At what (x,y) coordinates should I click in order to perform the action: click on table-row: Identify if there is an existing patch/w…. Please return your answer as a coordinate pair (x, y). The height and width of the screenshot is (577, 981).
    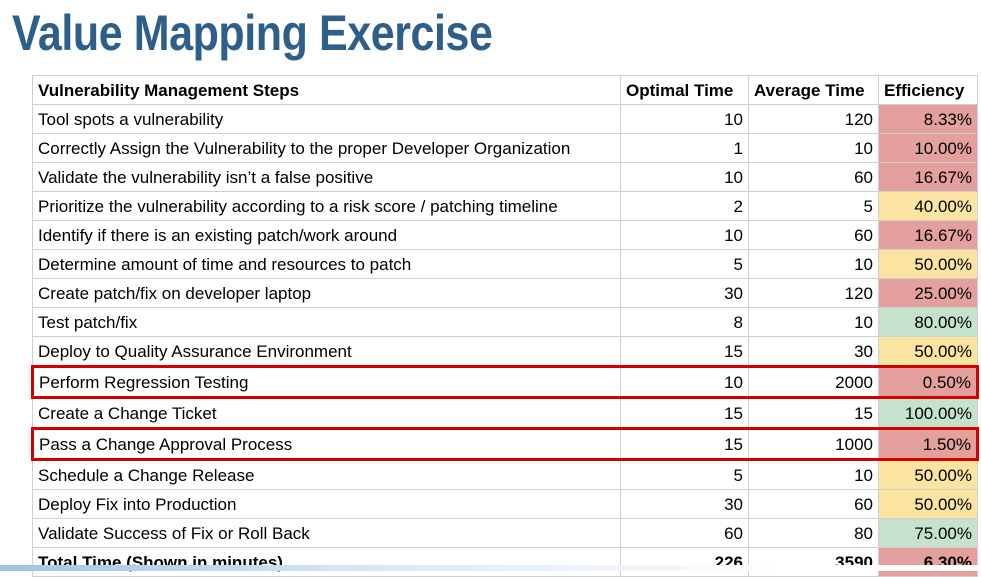
    Looking at the image, I should click on (505, 235).